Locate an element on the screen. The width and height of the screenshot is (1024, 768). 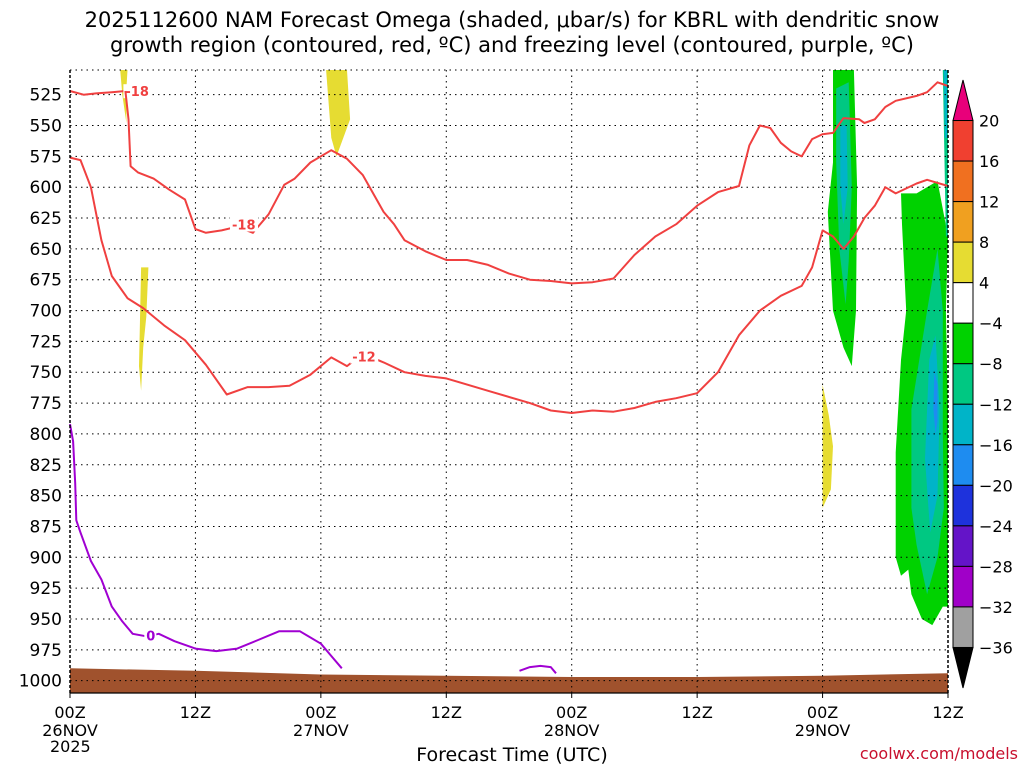
colorbar-label: −28 is located at coordinates (996, 566).